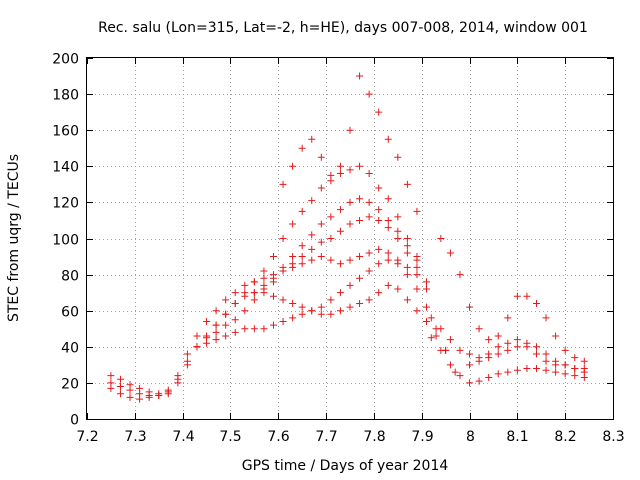 This screenshot has height=480, width=640. I want to click on x-tick-label: 8.1, so click(517, 437).